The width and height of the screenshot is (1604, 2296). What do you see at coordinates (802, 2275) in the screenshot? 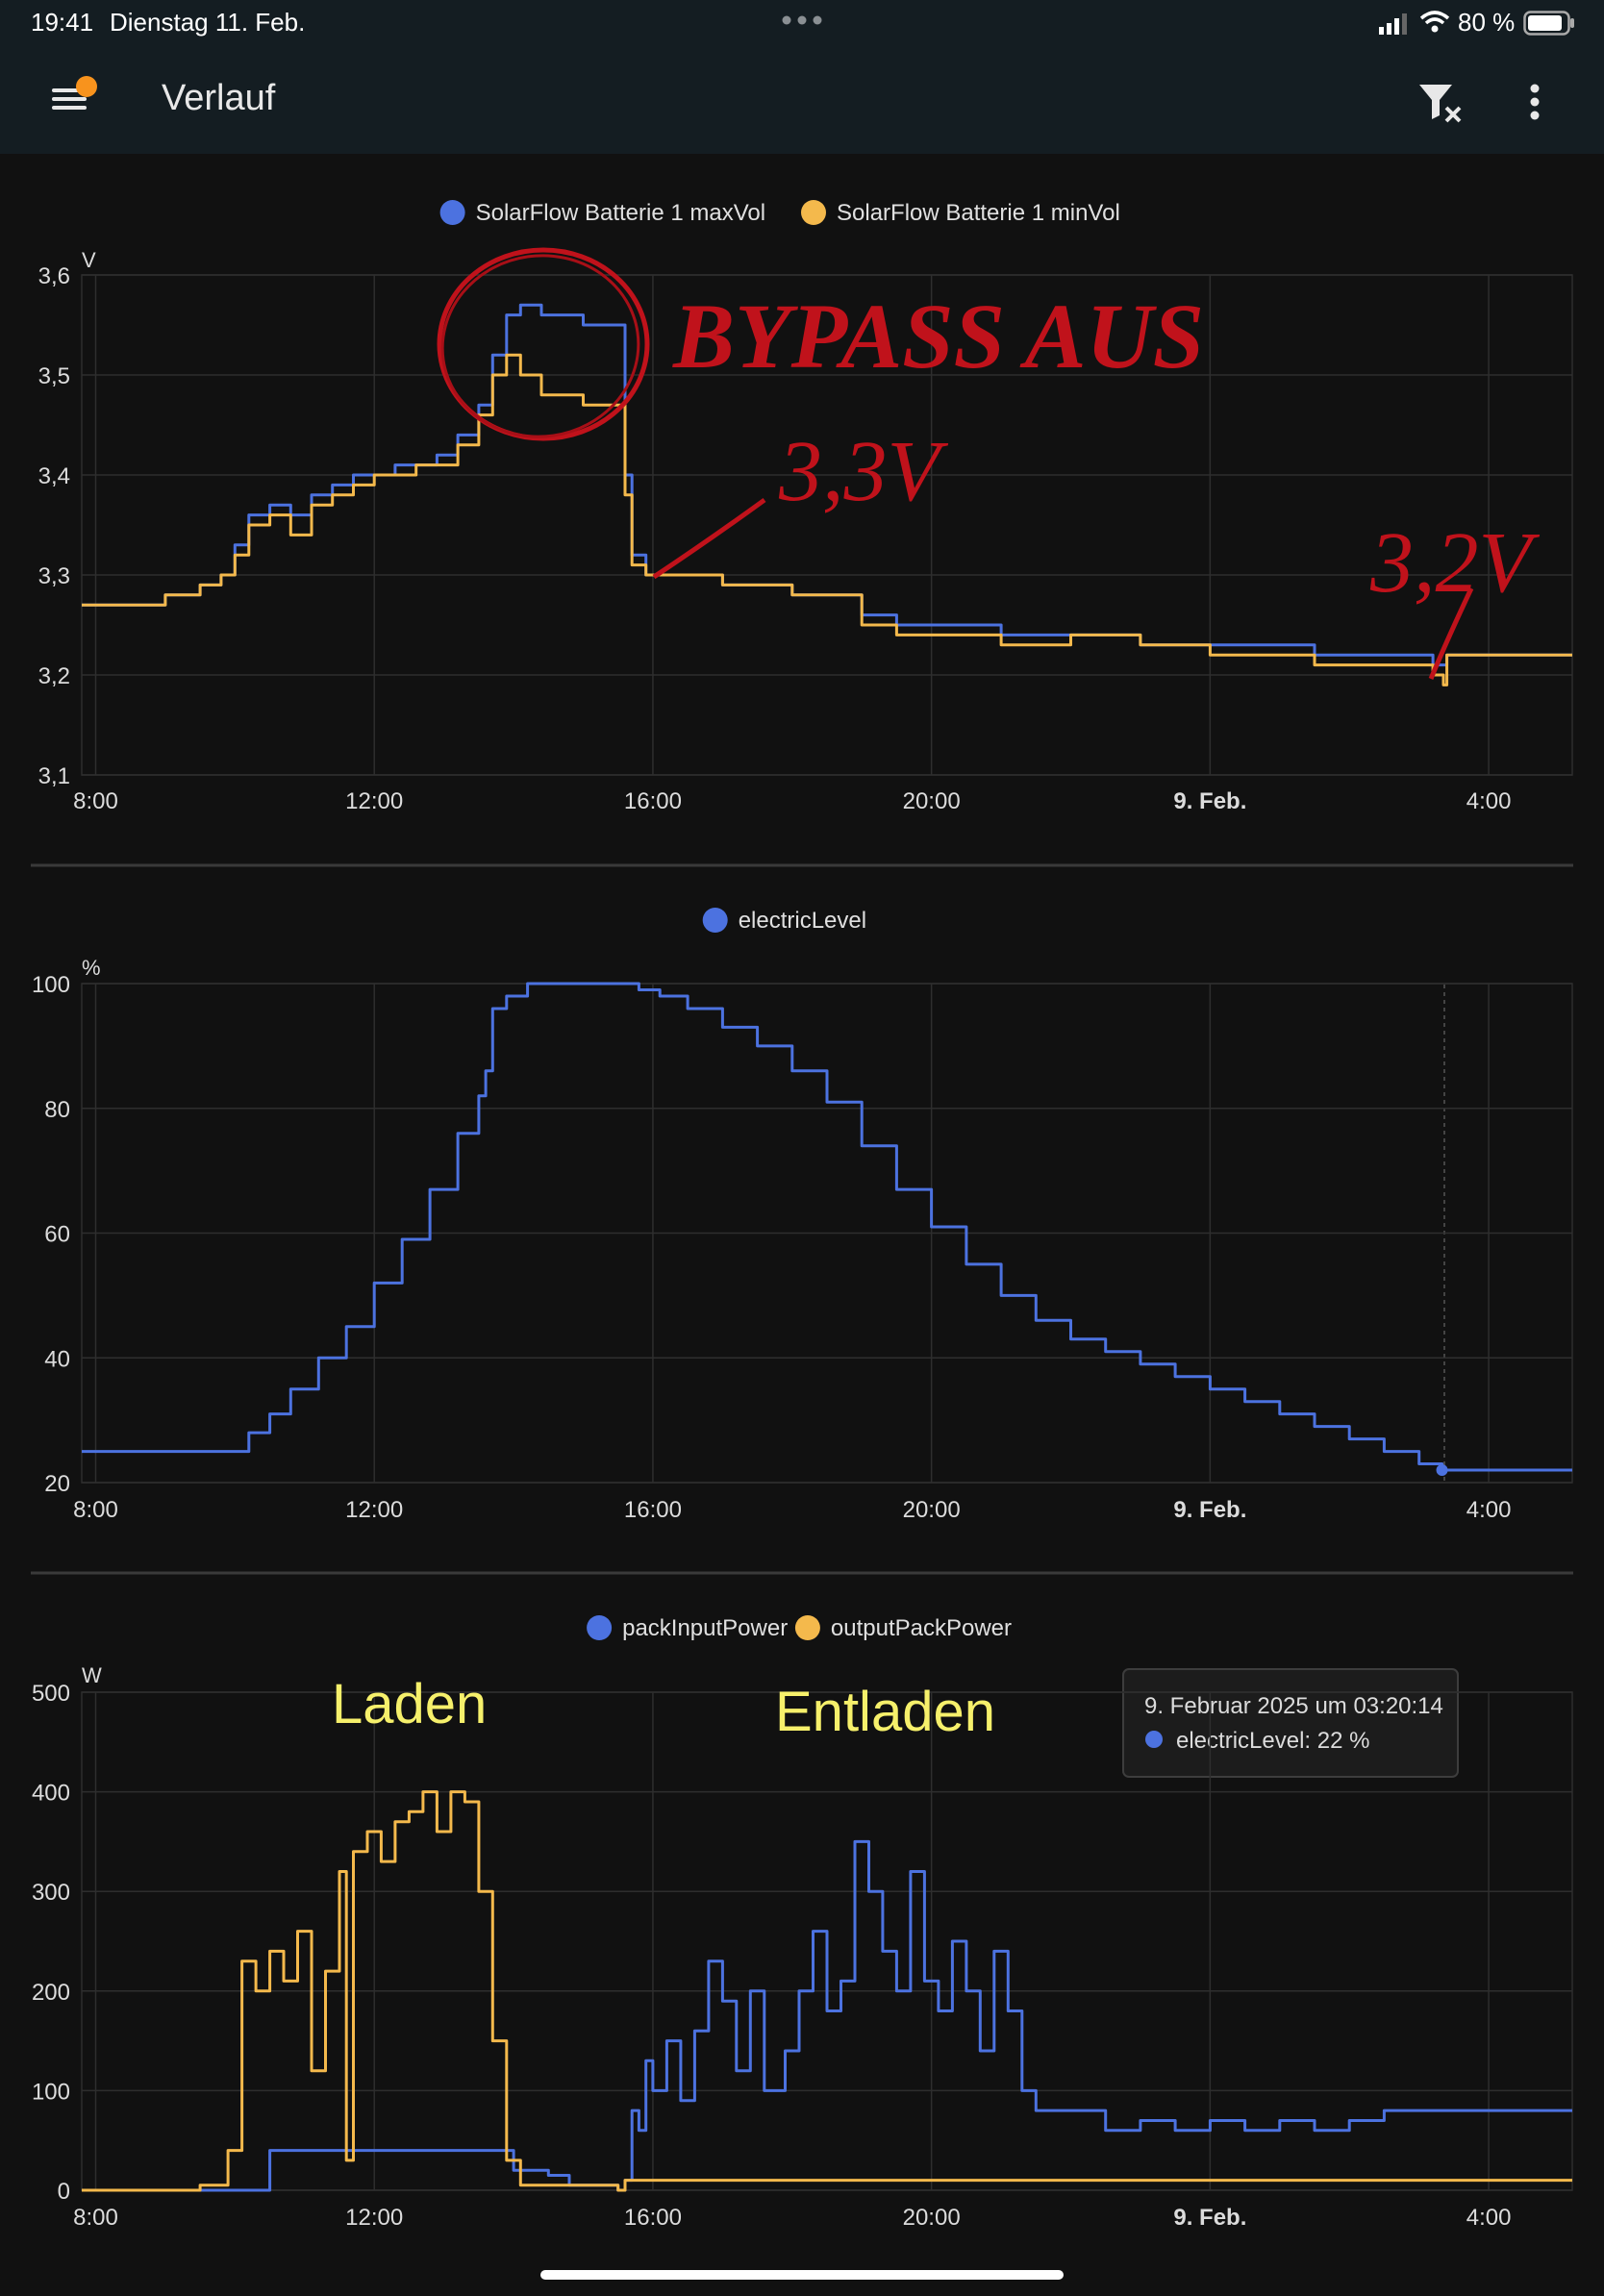
I see `home-indicator` at bounding box center [802, 2275].